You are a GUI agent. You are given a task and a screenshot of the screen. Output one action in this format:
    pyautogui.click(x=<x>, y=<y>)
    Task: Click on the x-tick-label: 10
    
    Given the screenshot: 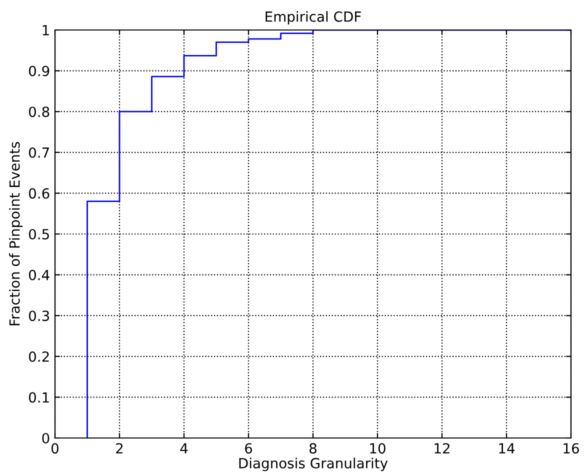 What is the action you would take?
    pyautogui.click(x=378, y=448)
    